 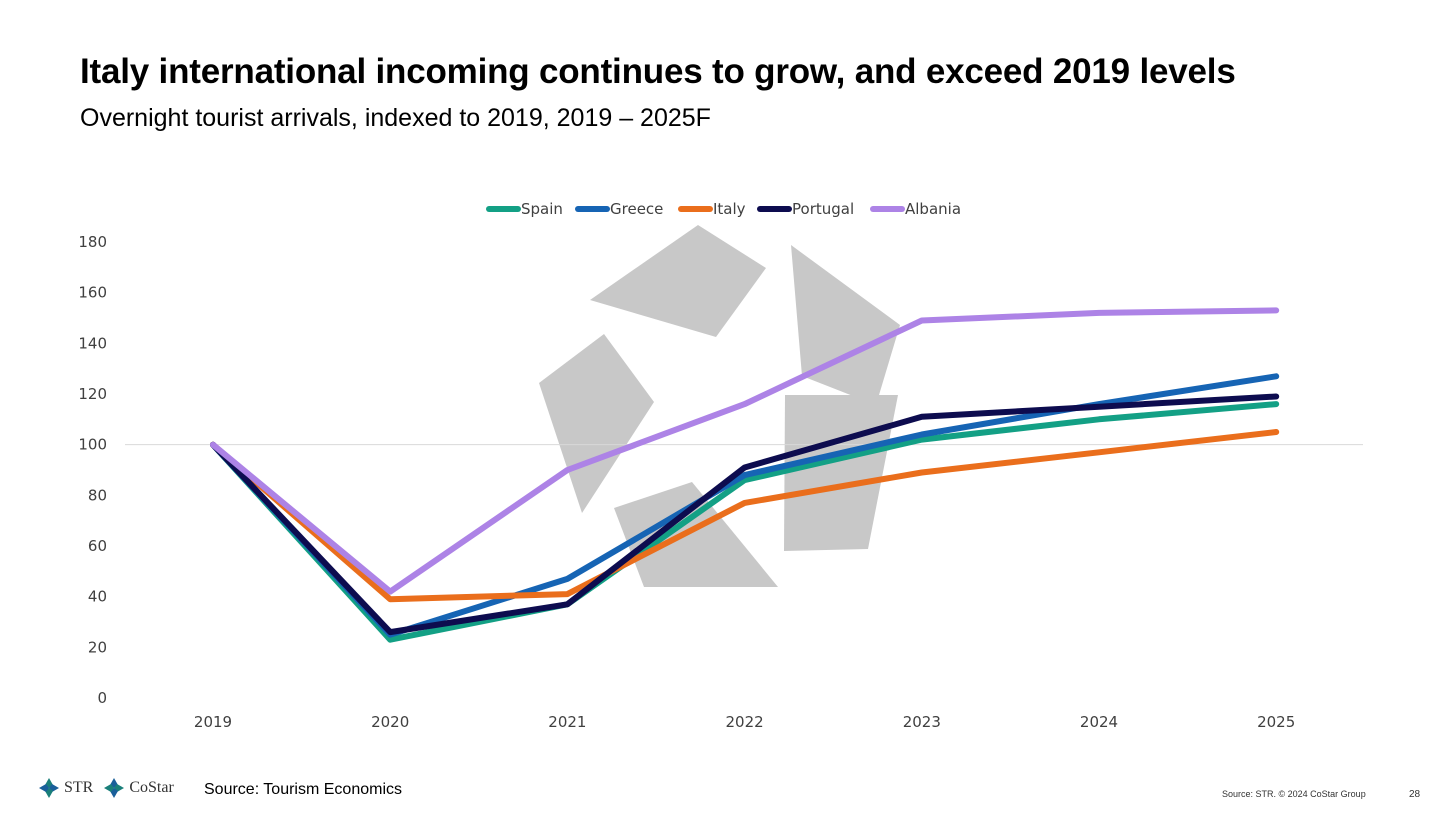 I want to click on x-tick-label: 2020, so click(x=390, y=722).